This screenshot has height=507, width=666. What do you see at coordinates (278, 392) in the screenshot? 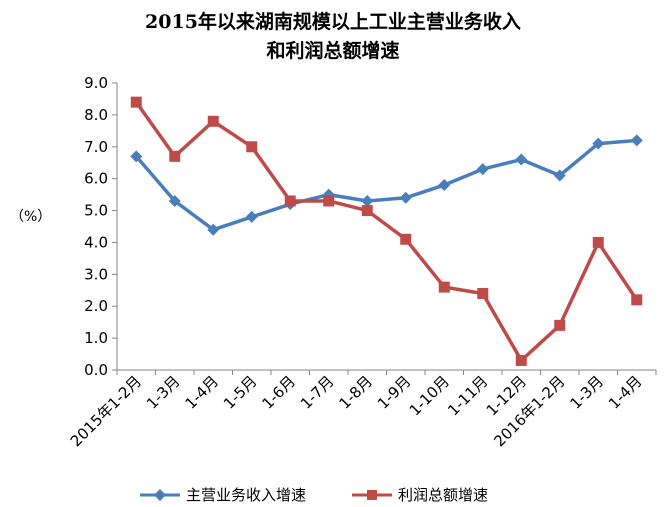
I see `x-tick-label: 1-6月` at bounding box center [278, 392].